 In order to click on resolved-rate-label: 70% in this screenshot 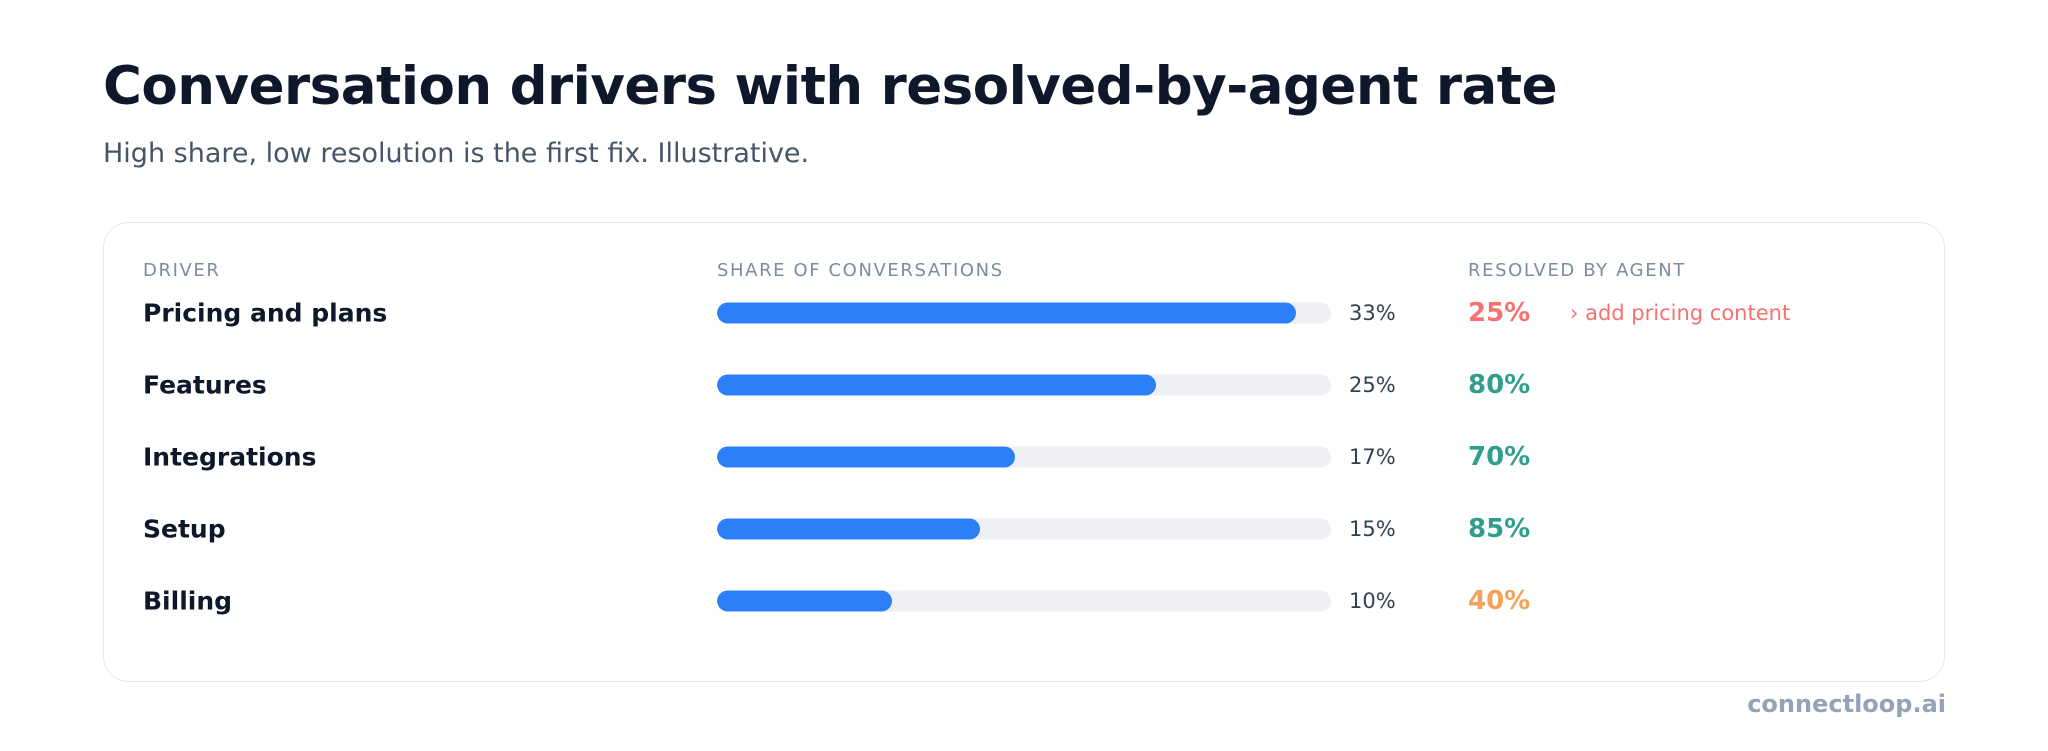, I will do `click(1499, 457)`.